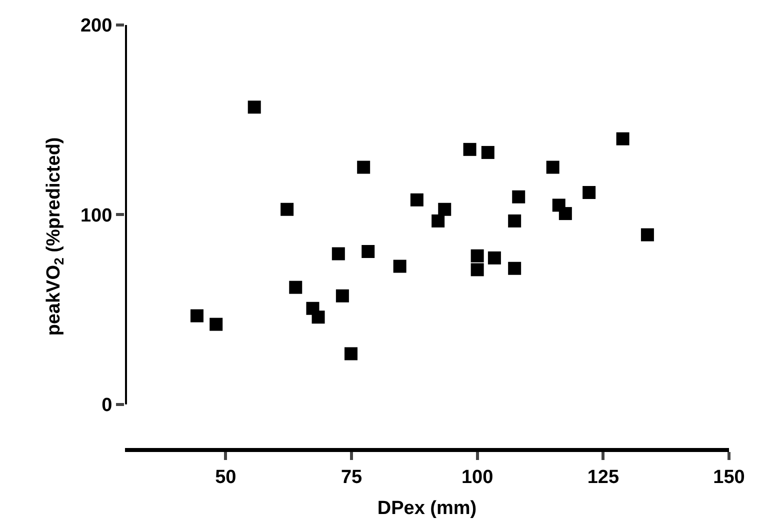 Image resolution: width=757 pixels, height=528 pixels. Describe the element at coordinates (427, 509) in the screenshot. I see `x-axis-title: DPex (mm)` at that location.